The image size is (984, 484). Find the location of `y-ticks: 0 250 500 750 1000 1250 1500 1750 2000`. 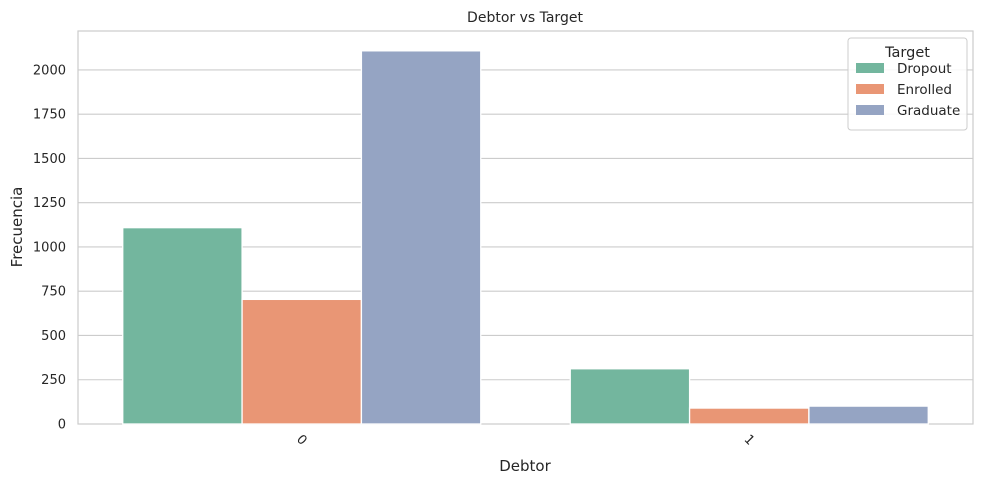

y-ticks: 0 250 500 750 1000 1250 1500 1750 2000 is located at coordinates (49, 247).